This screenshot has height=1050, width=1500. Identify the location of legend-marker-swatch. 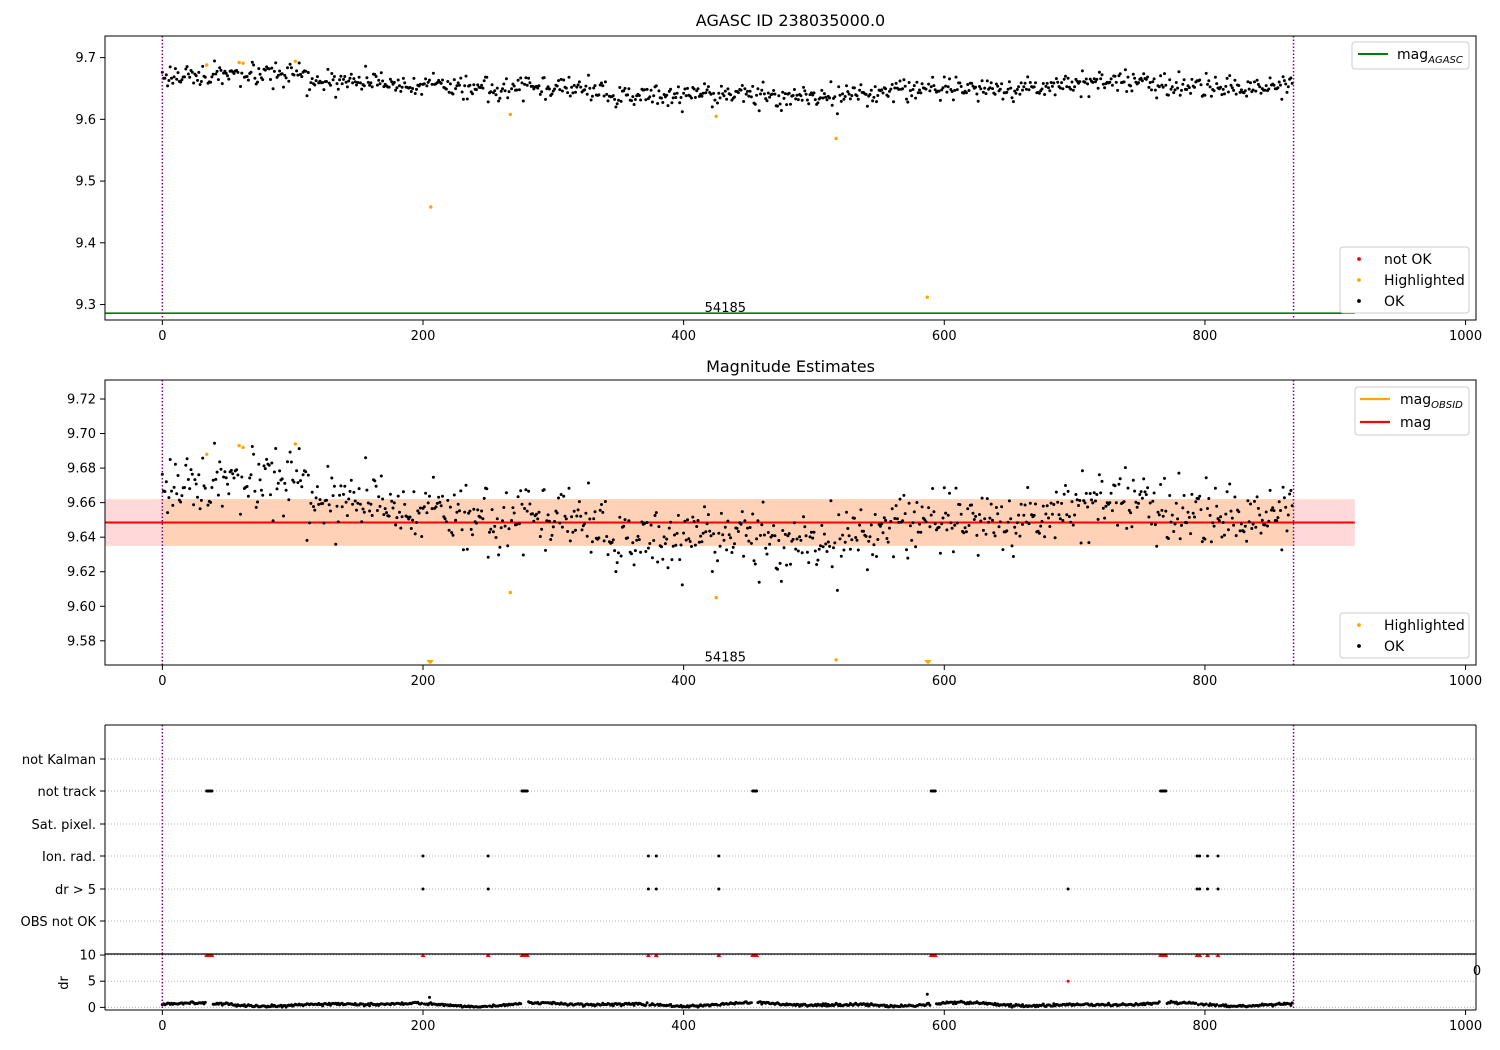
(1359, 625).